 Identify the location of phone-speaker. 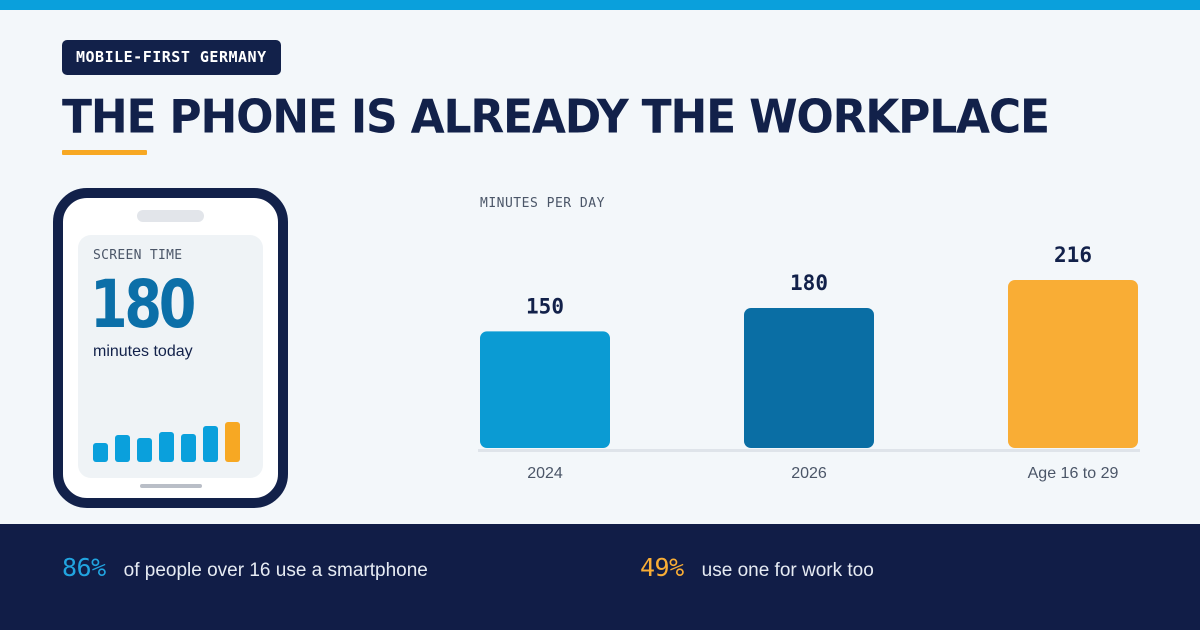
(170, 216).